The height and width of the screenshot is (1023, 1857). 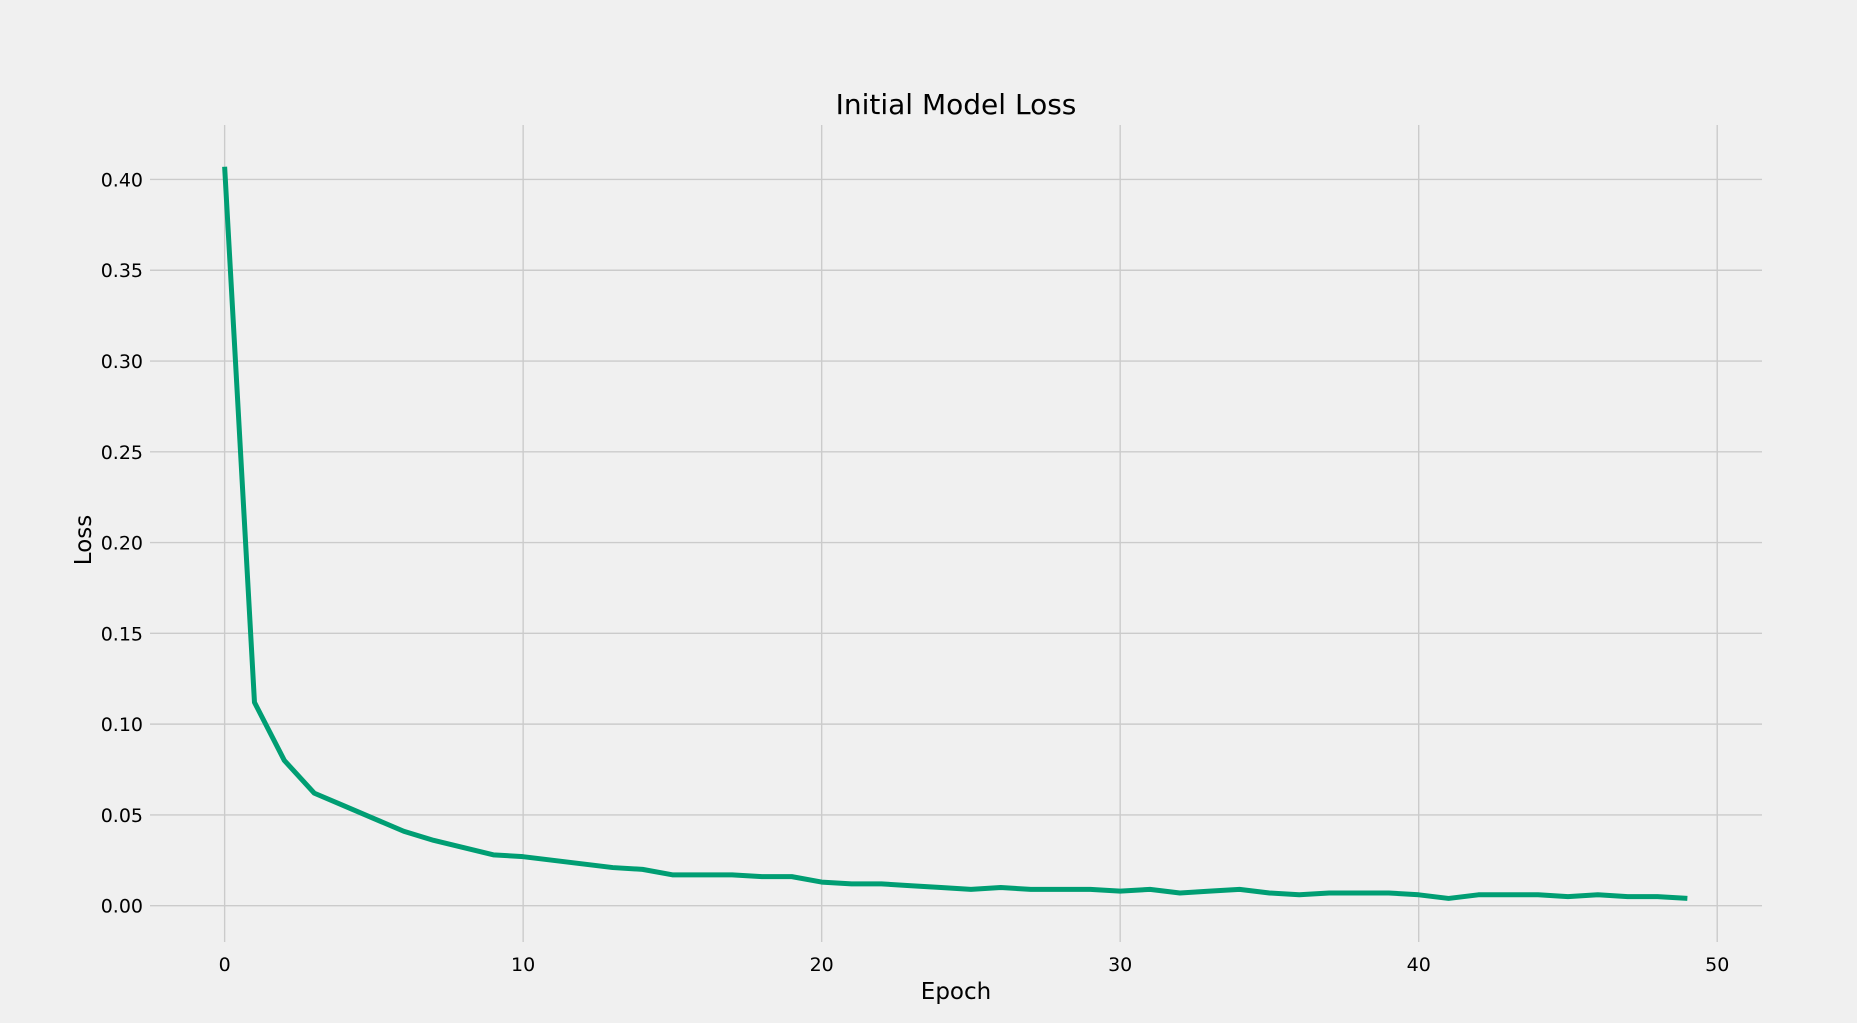 I want to click on x-tick-label: 50, so click(x=1717, y=965).